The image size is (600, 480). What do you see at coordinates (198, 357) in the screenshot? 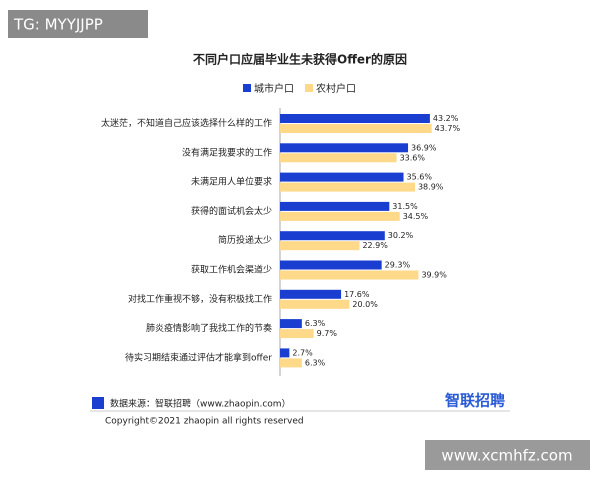
I see `category-label: 待实习期结束通过评估才能拿到offer` at bounding box center [198, 357].